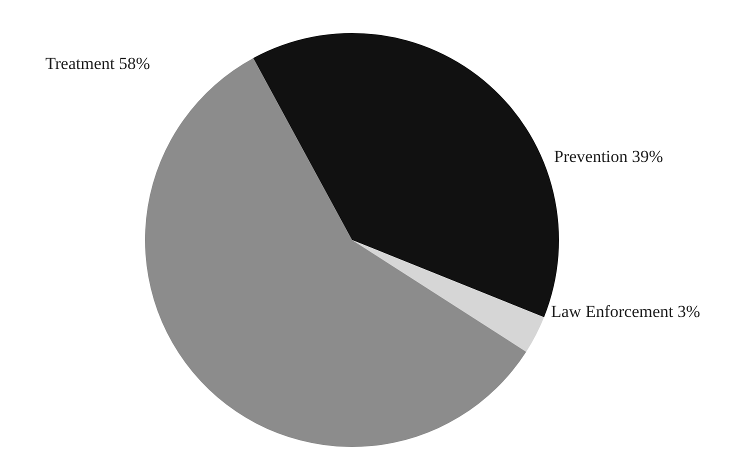 The height and width of the screenshot is (455, 755). I want to click on slice-label: Law Enforcement 3%, so click(625, 311).